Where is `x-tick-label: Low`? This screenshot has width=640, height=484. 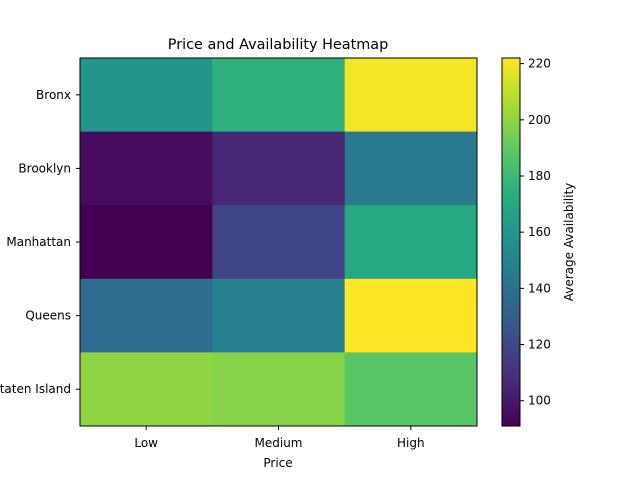 x-tick-label: Low is located at coordinates (146, 443).